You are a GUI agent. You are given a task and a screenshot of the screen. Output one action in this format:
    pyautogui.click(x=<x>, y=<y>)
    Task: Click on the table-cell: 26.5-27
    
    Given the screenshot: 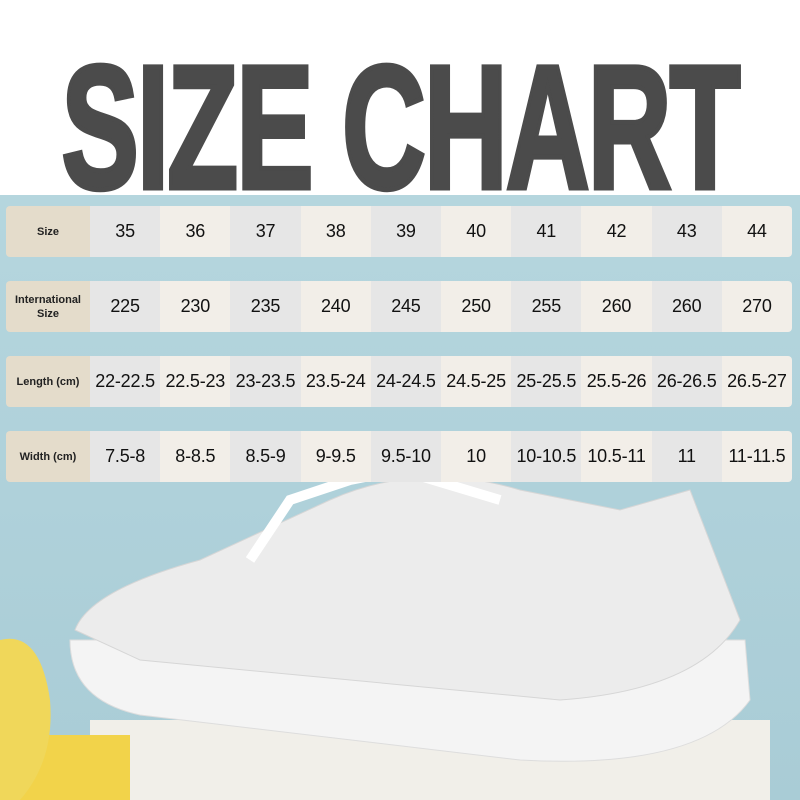 What is the action you would take?
    pyautogui.click(x=756, y=381)
    